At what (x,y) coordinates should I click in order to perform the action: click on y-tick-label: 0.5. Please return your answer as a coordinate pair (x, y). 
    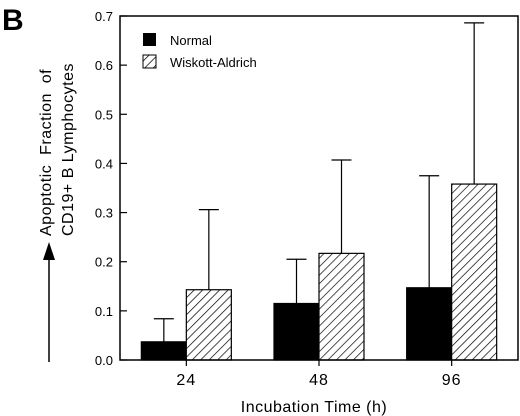
    Looking at the image, I should click on (104, 114).